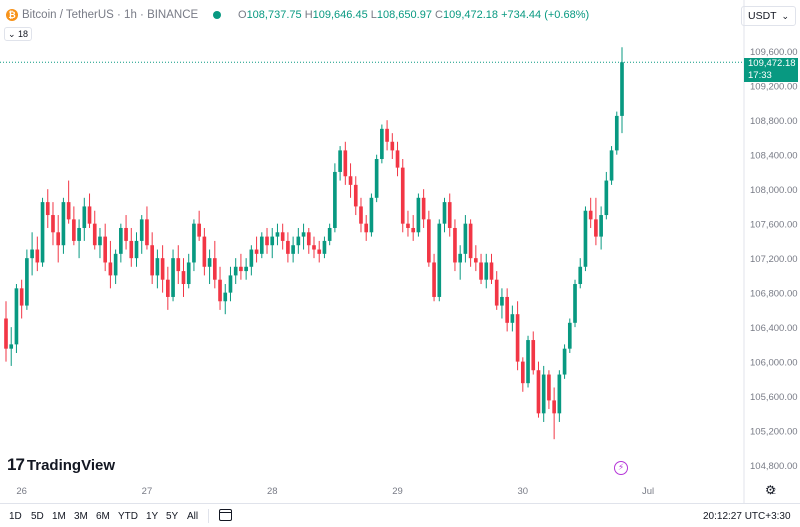 The height and width of the screenshot is (527, 800). Describe the element at coordinates (103, 516) in the screenshot. I see `range-6m-button: 6M` at that location.